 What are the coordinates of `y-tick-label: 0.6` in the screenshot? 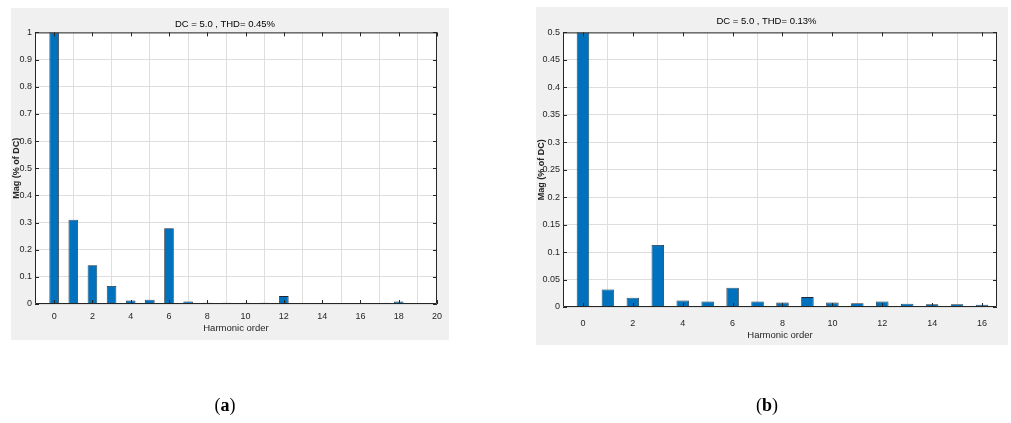 It's located at (25, 140).